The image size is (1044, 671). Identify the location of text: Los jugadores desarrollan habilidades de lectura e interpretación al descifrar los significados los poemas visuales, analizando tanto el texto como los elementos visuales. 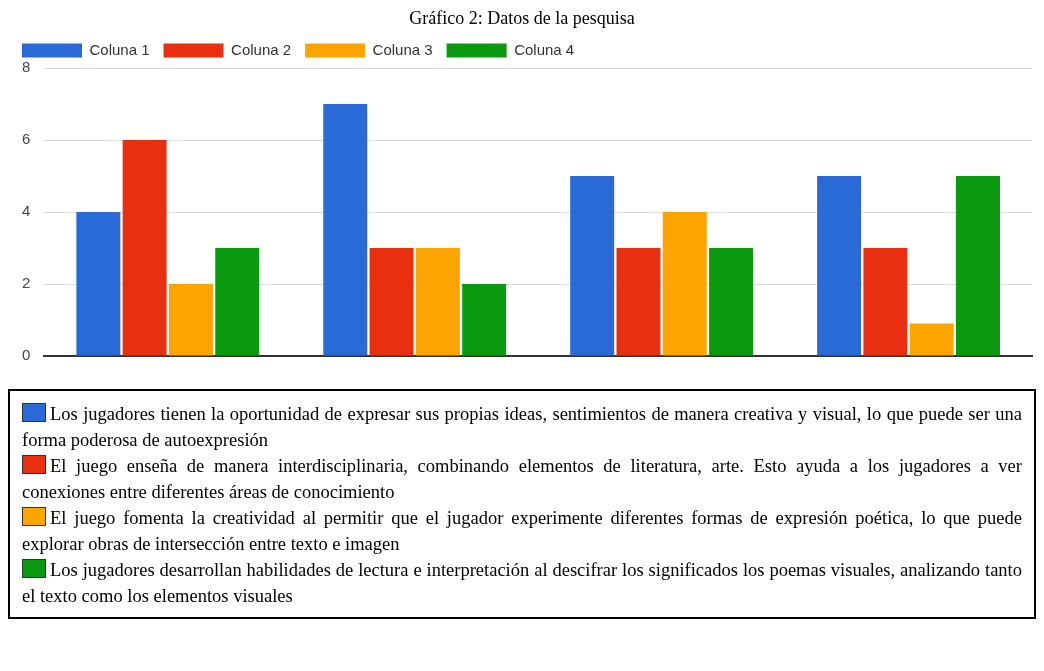
(522, 583).